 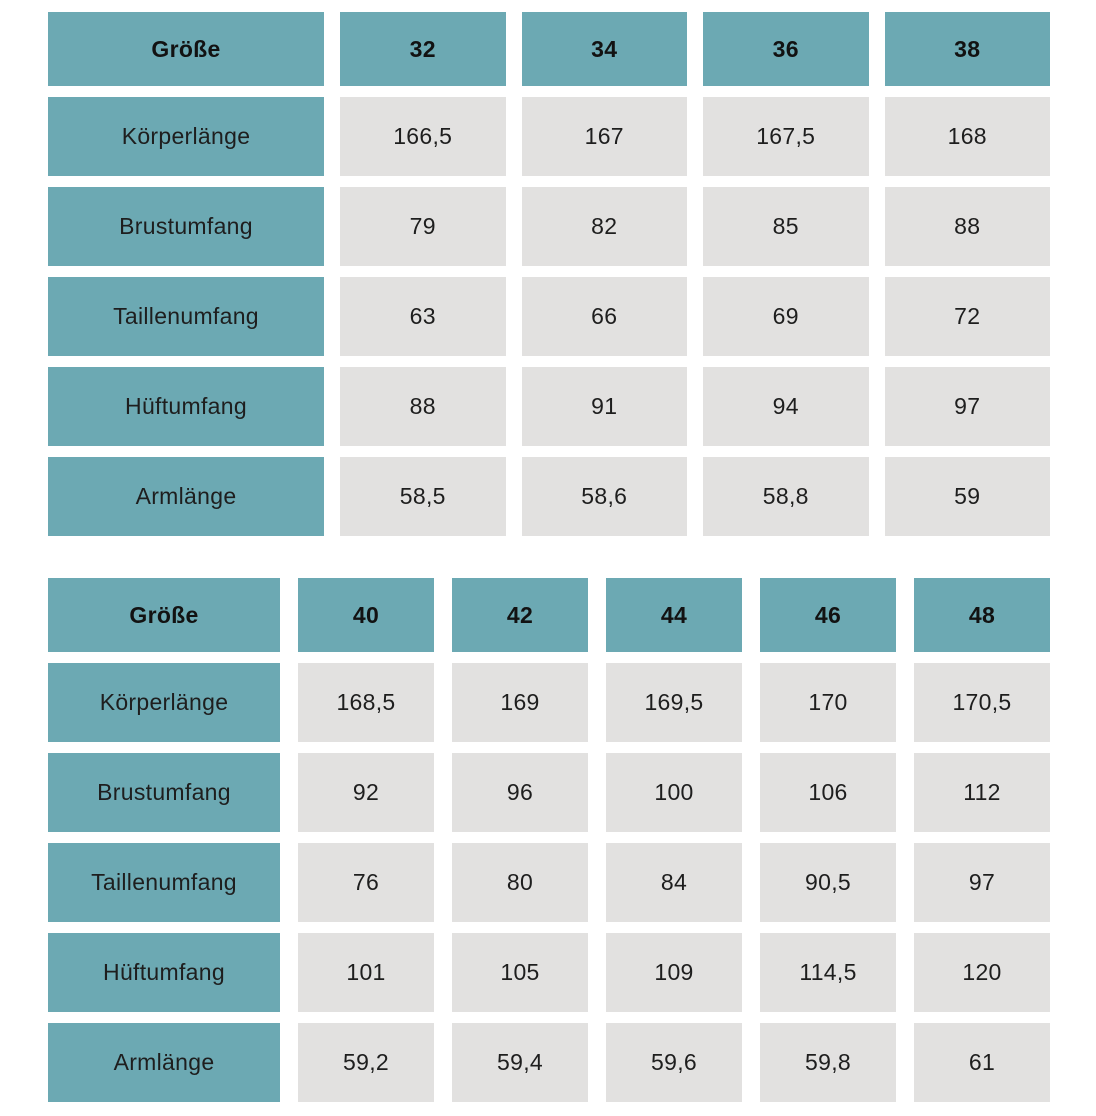 I want to click on measurement-value-cell: 84, so click(x=674, y=882).